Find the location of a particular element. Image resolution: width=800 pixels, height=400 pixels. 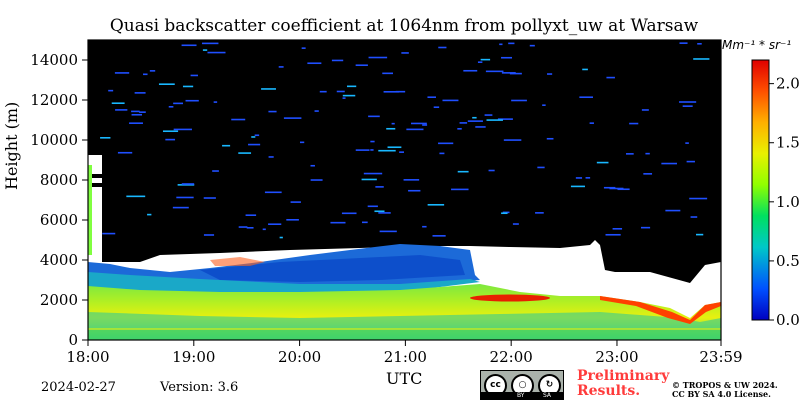

version-label: Version: 3.6 is located at coordinates (199, 387).